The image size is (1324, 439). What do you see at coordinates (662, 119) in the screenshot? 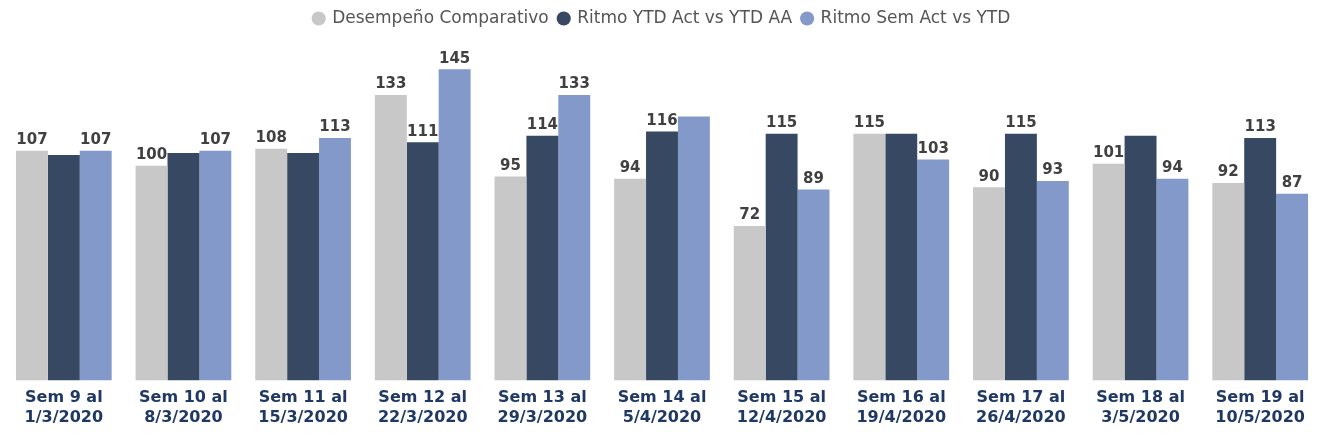
I see `data-label: 116` at bounding box center [662, 119].